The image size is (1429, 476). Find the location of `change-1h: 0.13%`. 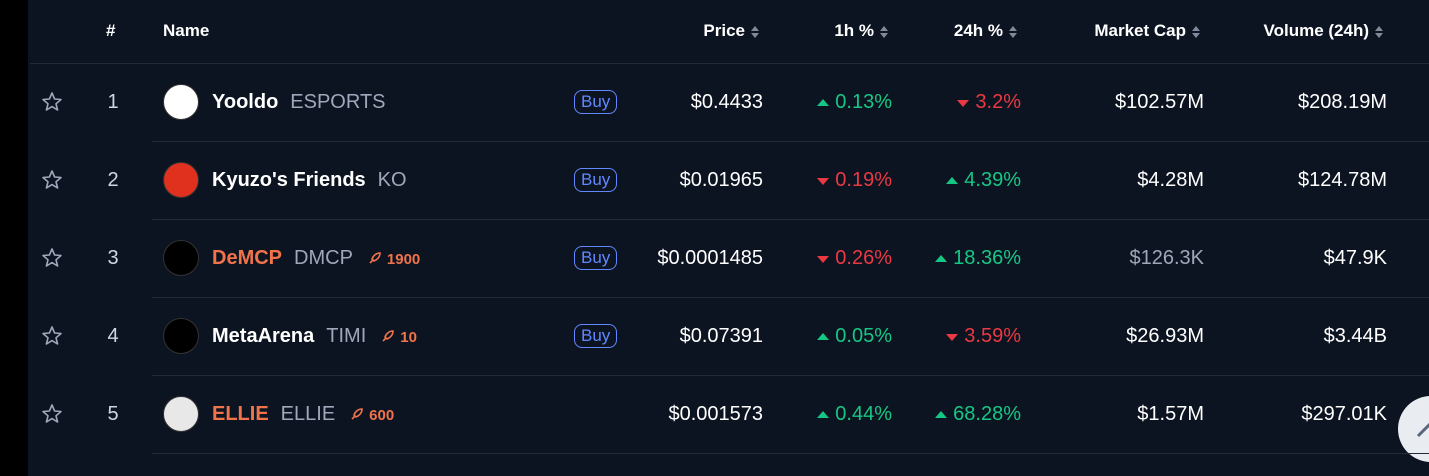

change-1h: 0.13% is located at coordinates (854, 102).